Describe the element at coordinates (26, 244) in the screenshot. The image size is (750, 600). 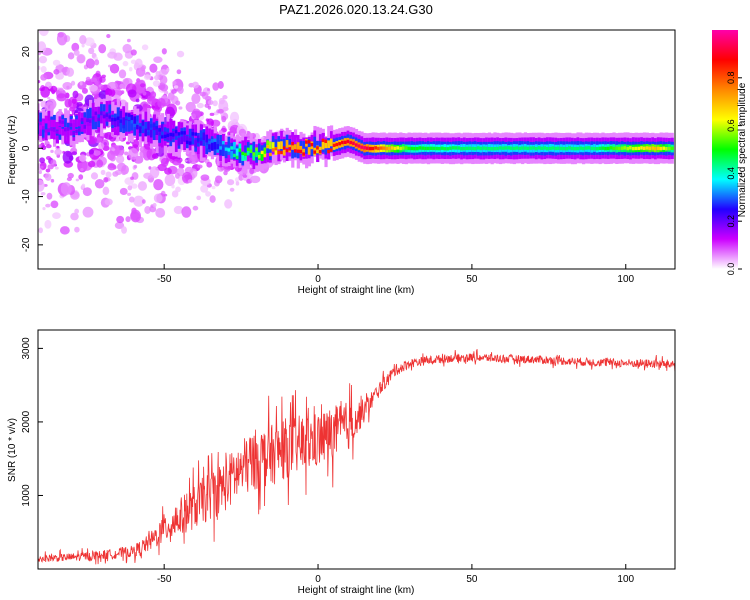
I see `y-tick-label: -20` at that location.